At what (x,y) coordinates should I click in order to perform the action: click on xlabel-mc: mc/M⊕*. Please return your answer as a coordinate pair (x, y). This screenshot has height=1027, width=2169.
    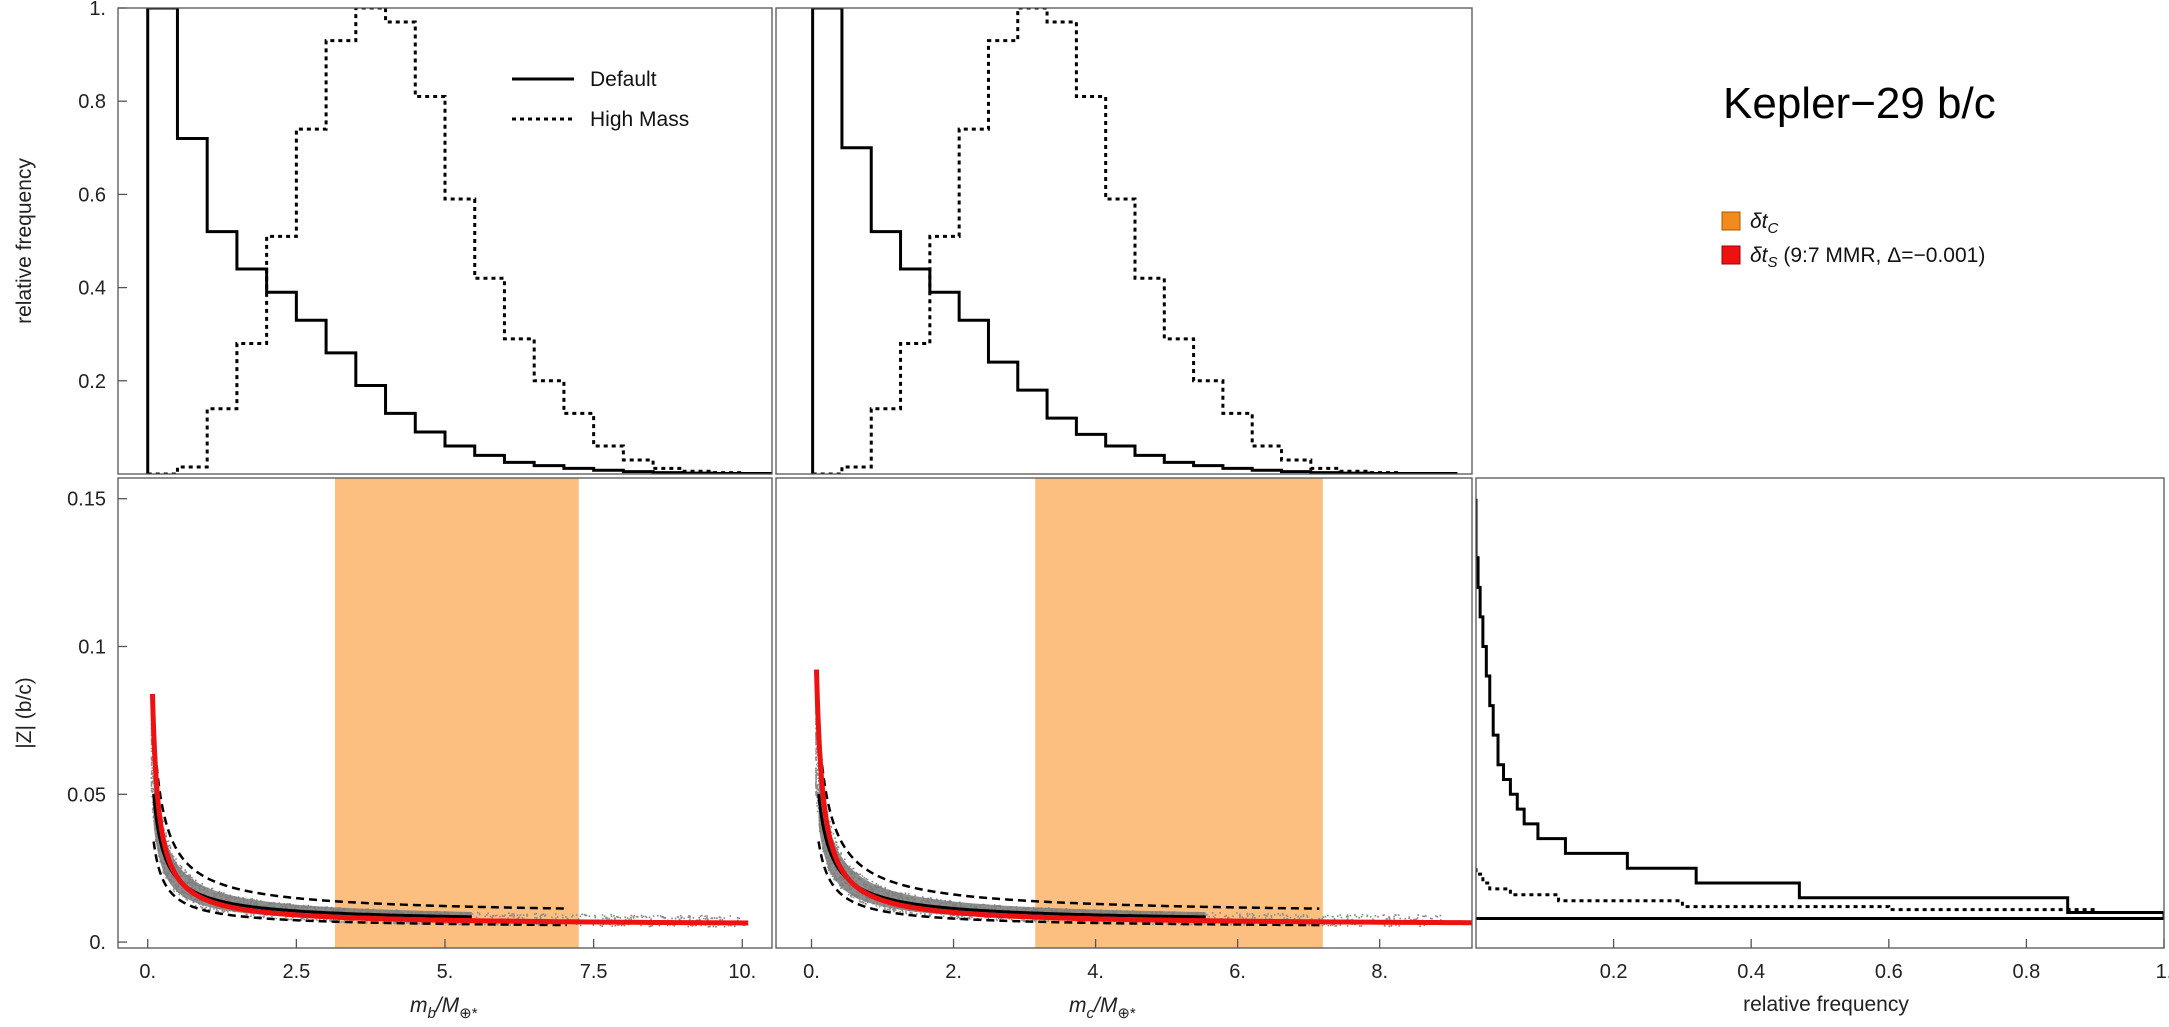
    Looking at the image, I should click on (1102, 1008).